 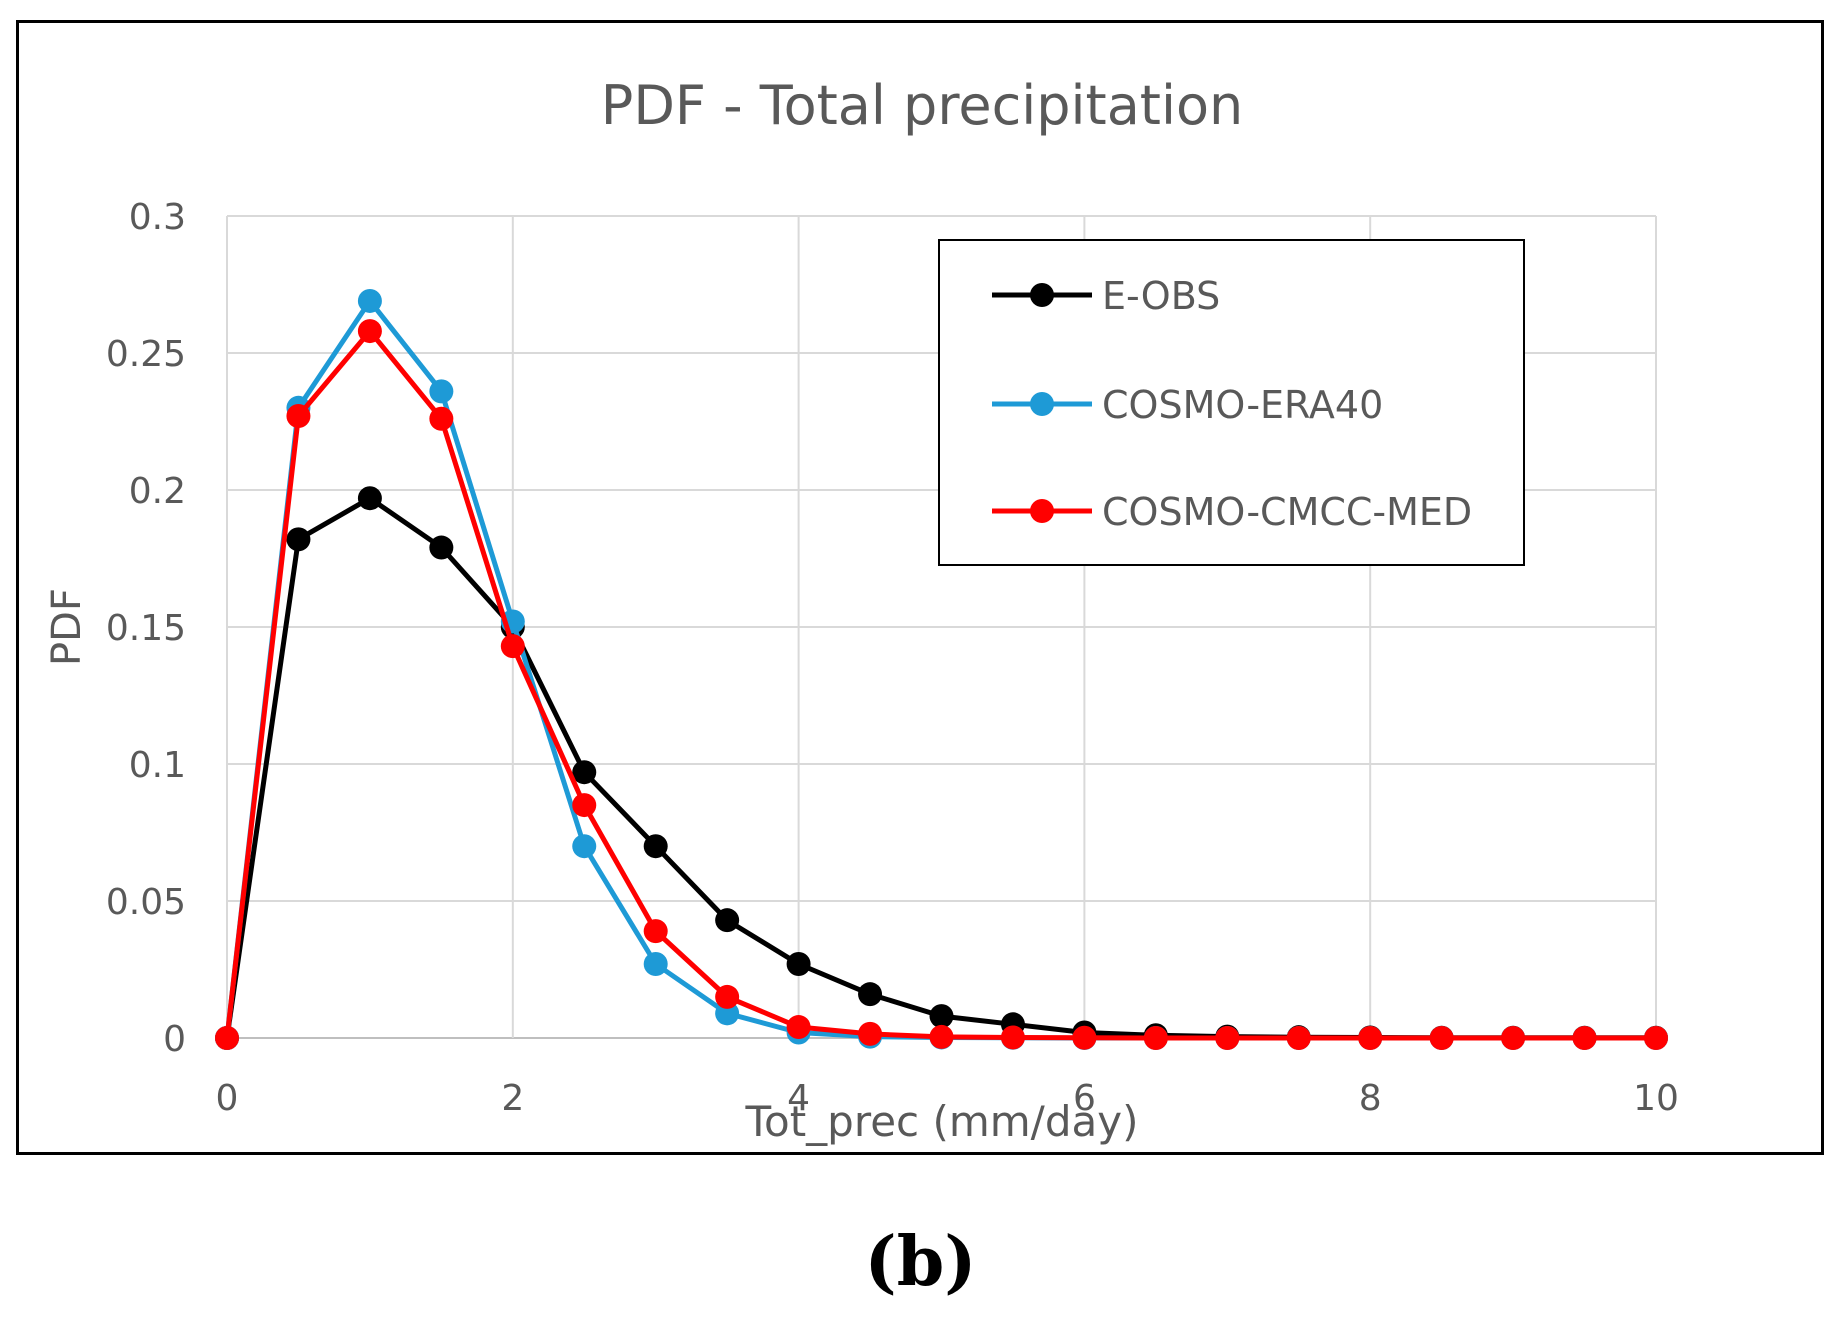 I want to click on y-tick-label: 0.05, so click(x=146, y=902).